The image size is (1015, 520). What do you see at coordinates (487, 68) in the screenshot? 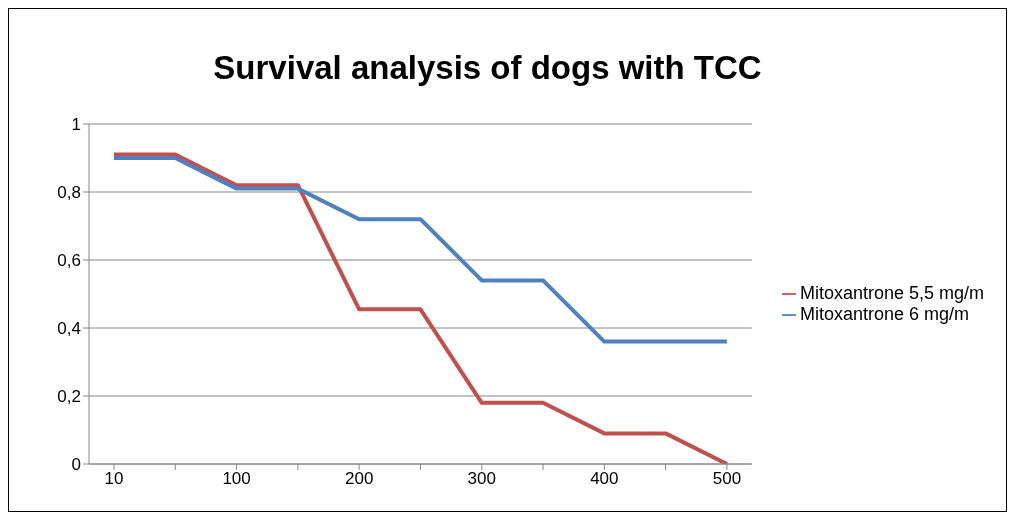
I see `chart-title: Survival analysis of dogs with TCC` at bounding box center [487, 68].